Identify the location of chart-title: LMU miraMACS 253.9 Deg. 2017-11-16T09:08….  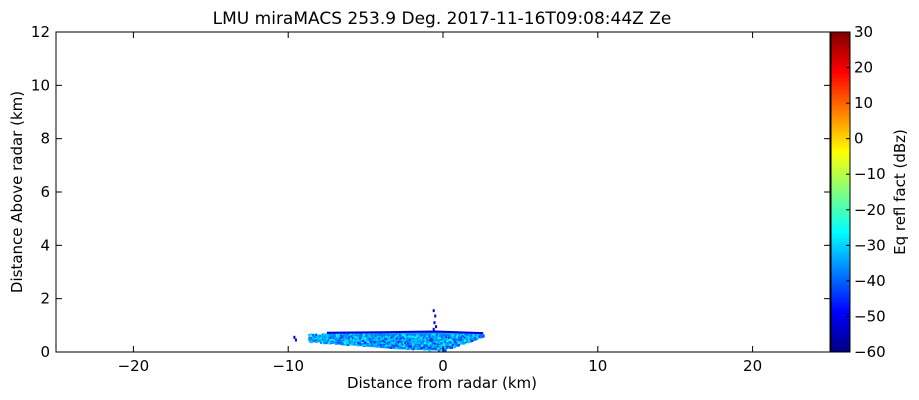
(442, 19).